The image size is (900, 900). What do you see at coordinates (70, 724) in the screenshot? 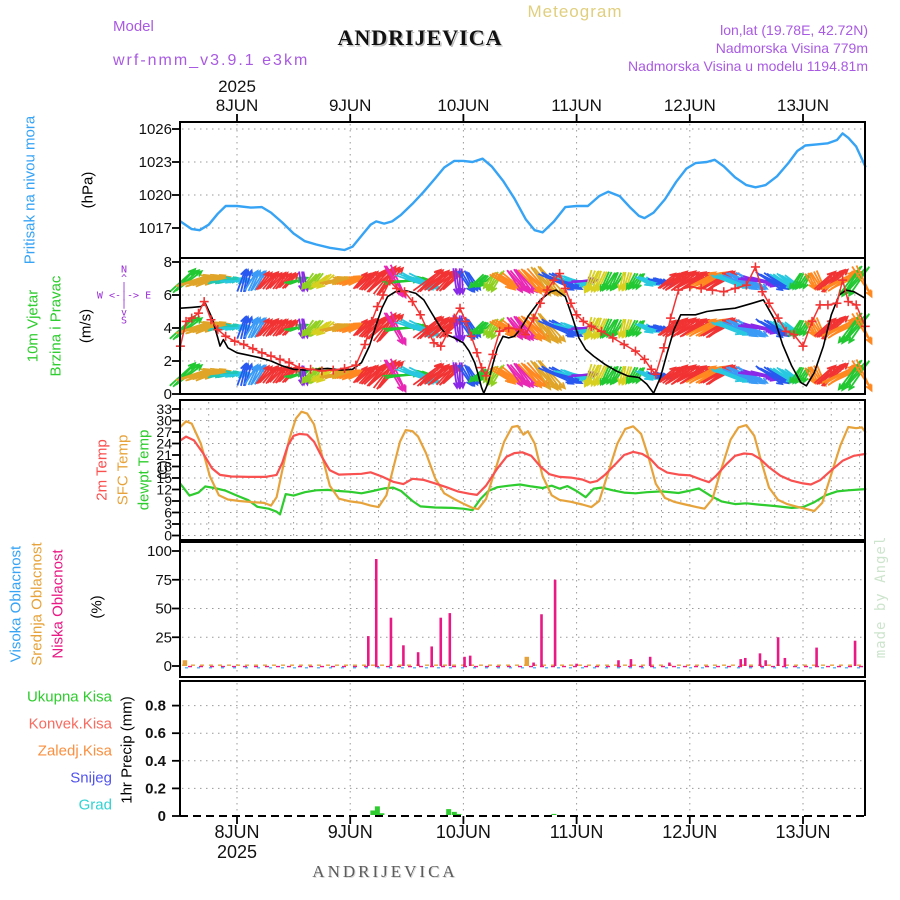
I see `precip-konvek-label: Konvek.Kisa` at bounding box center [70, 724].